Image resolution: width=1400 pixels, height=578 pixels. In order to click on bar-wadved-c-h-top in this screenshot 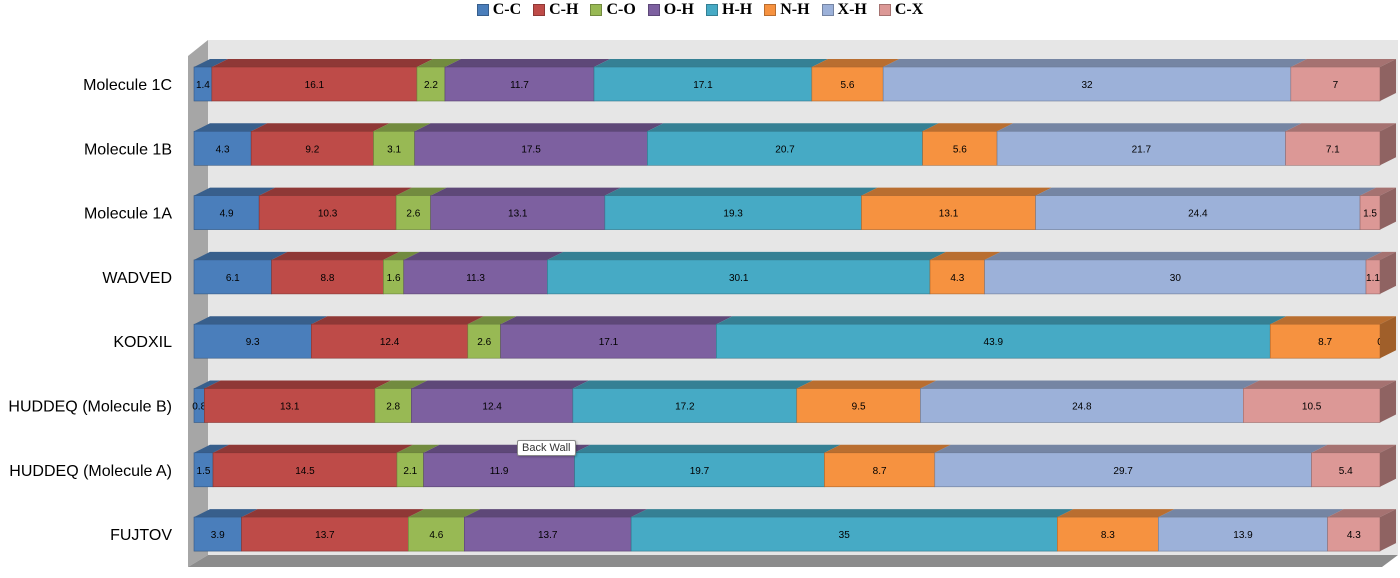, I will do `click(335, 255)`.